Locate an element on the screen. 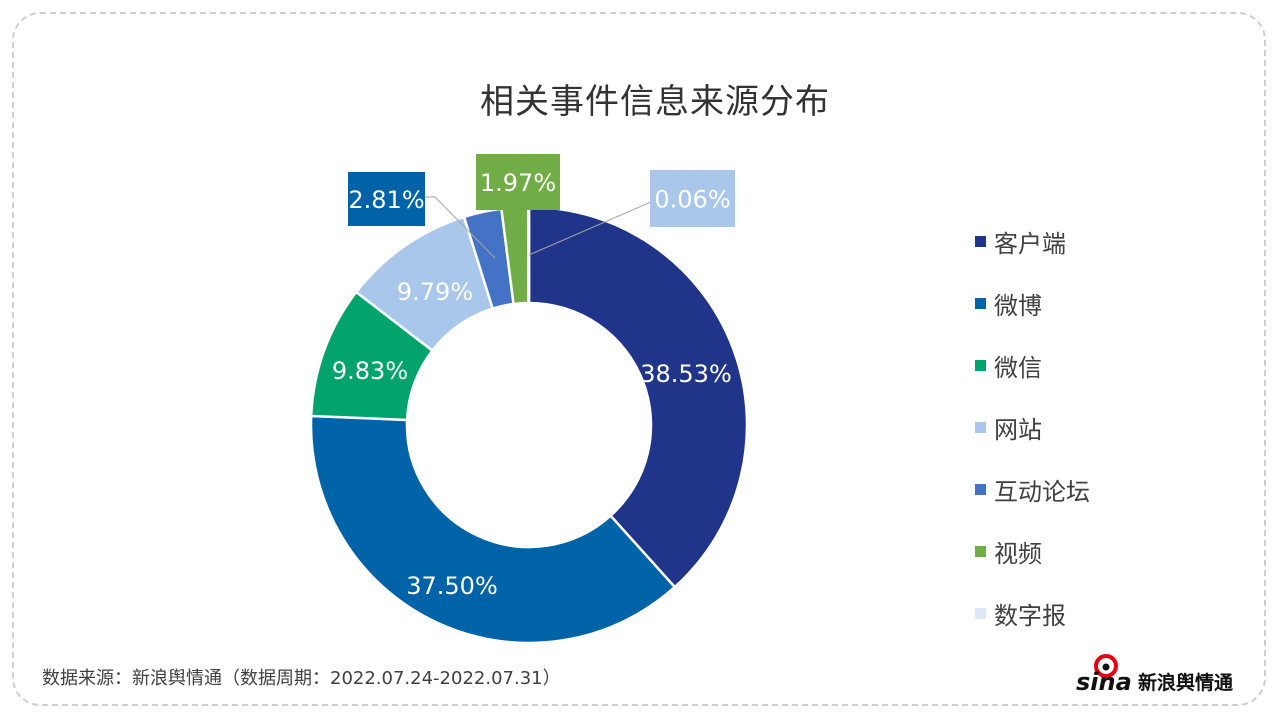 This screenshot has height=720, width=1280. legend: 客户端微博微信网站互动论坛视频数字报 is located at coordinates (1032, 427).